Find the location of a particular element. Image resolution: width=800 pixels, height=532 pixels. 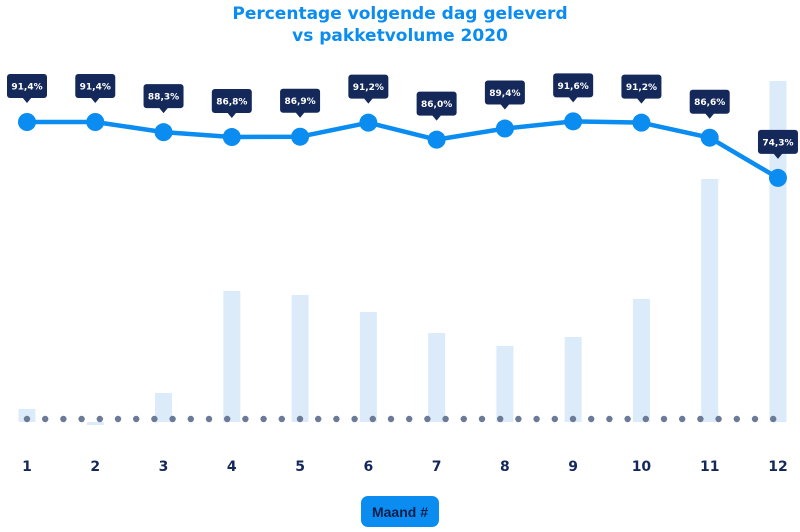

data-label: 86,9% is located at coordinates (299, 102).